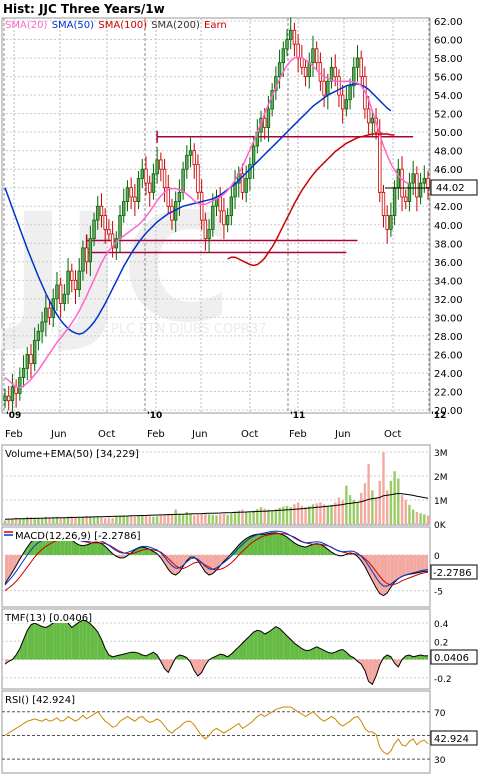 Image resolution: width=479 pixels, height=775 pixels. Describe the element at coordinates (13, 416) in the screenshot. I see `year-tick-label: '09` at that location.